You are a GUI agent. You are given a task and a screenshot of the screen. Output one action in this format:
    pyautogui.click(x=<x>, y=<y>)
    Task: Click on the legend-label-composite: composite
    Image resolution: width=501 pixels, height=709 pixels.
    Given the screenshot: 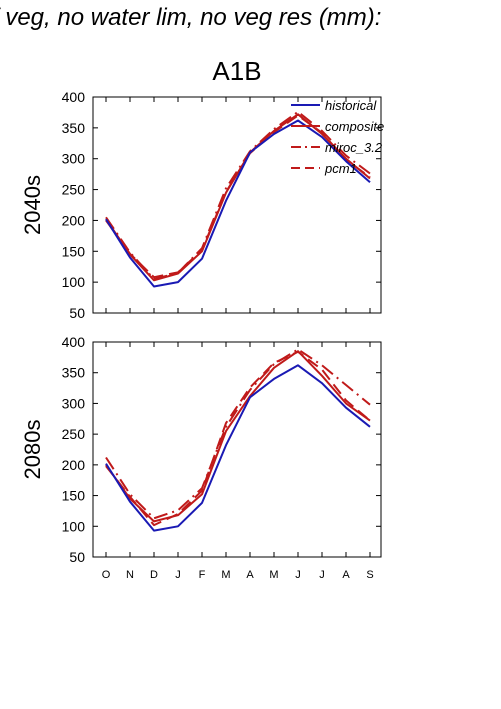 What is the action you would take?
    pyautogui.click(x=354, y=126)
    